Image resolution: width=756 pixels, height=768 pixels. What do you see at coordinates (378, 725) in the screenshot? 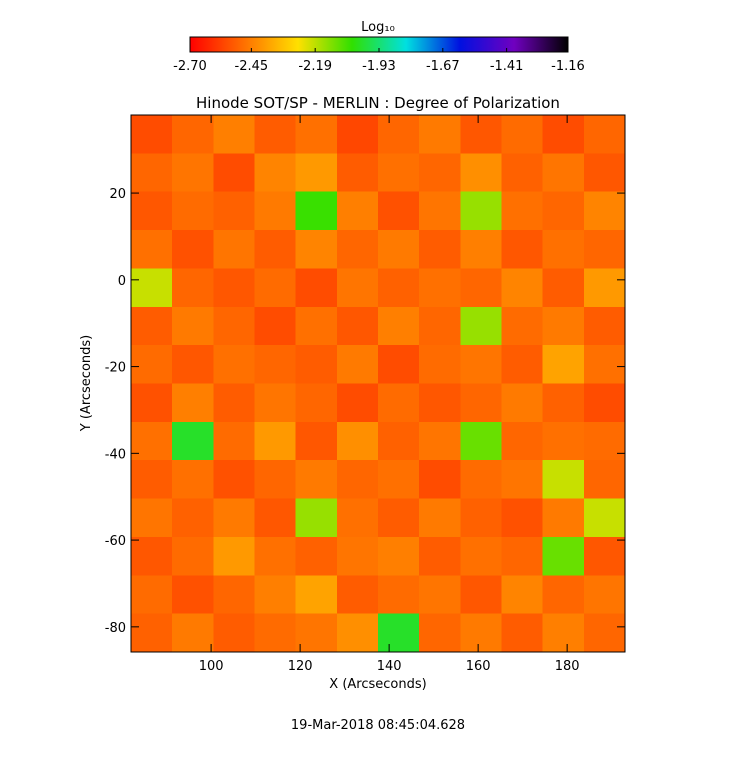
I see `footer-timestamp: 19-Mar-2018 08:45:04.628` at bounding box center [378, 725].